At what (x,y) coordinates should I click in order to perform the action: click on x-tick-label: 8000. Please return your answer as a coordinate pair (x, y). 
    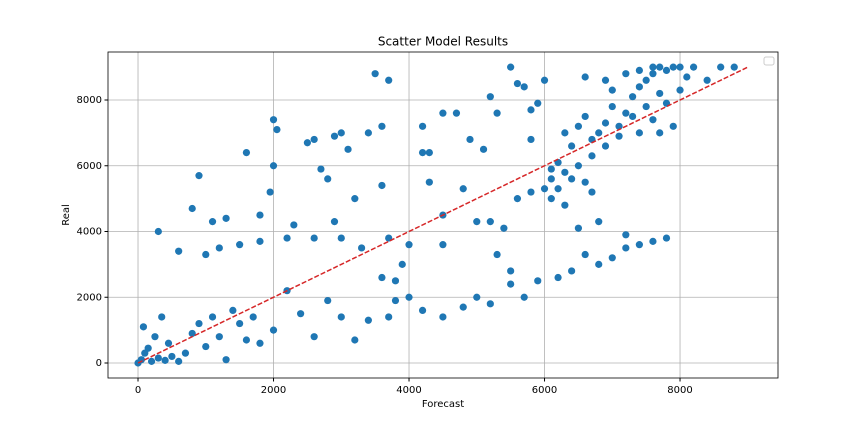
    Looking at the image, I should click on (679, 390).